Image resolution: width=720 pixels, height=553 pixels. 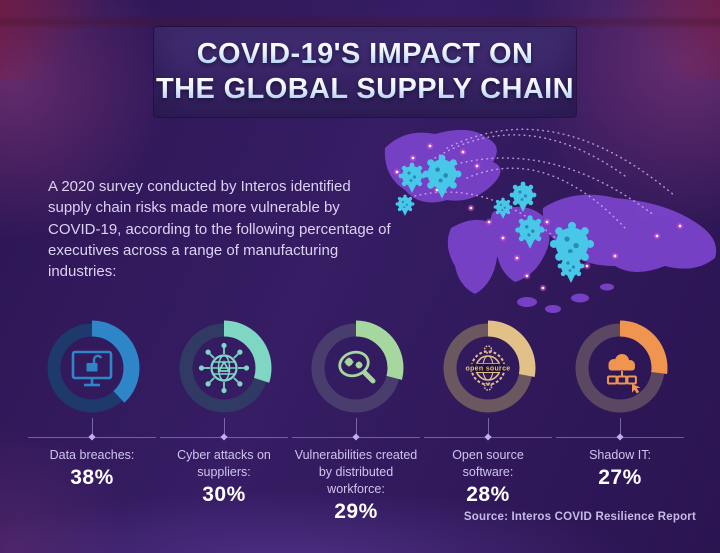 I want to click on open-source-icon: open source, so click(x=488, y=368).